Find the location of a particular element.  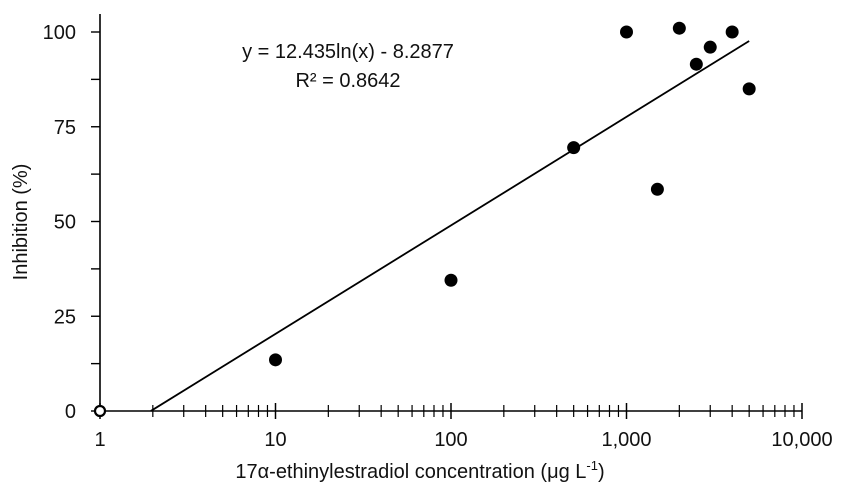

y-tick-label: 50 is located at coordinates (65, 223).